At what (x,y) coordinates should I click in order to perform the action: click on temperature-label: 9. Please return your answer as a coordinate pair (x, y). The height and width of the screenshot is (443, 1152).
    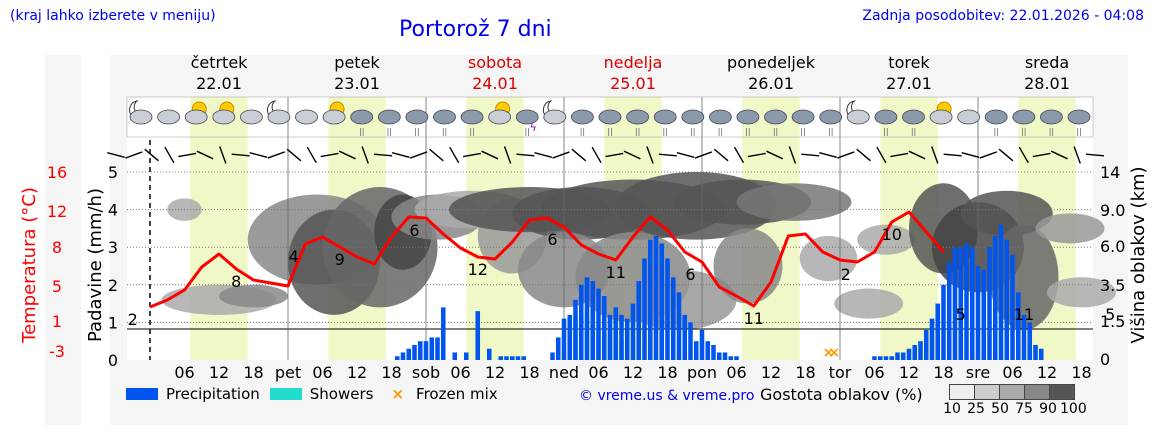
    Looking at the image, I should click on (340, 259).